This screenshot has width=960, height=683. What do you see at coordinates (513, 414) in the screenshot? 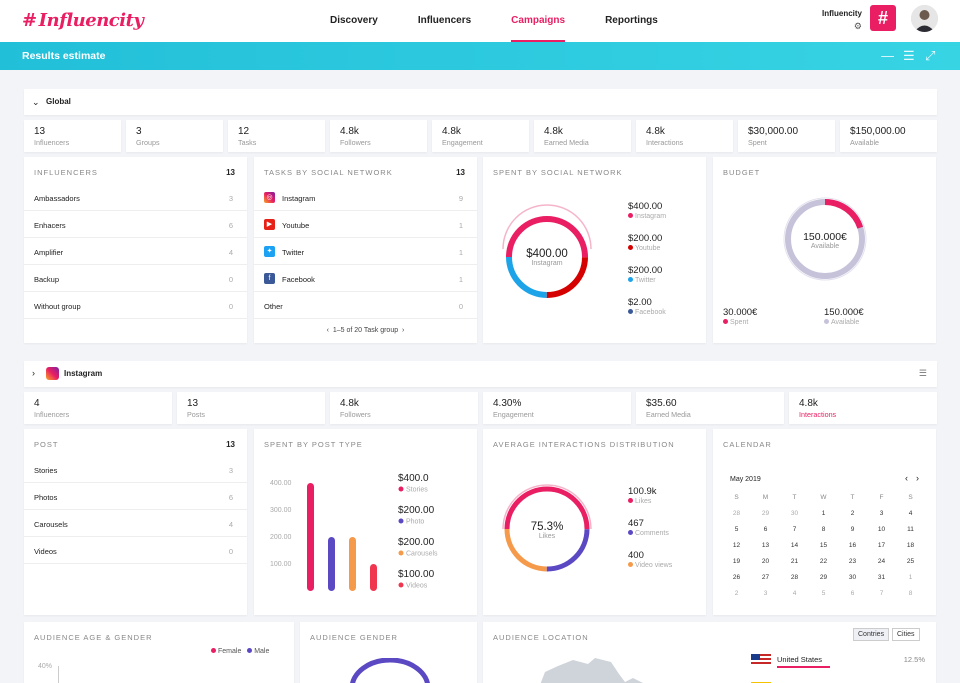
I see `stat-label: Engagement` at bounding box center [513, 414].